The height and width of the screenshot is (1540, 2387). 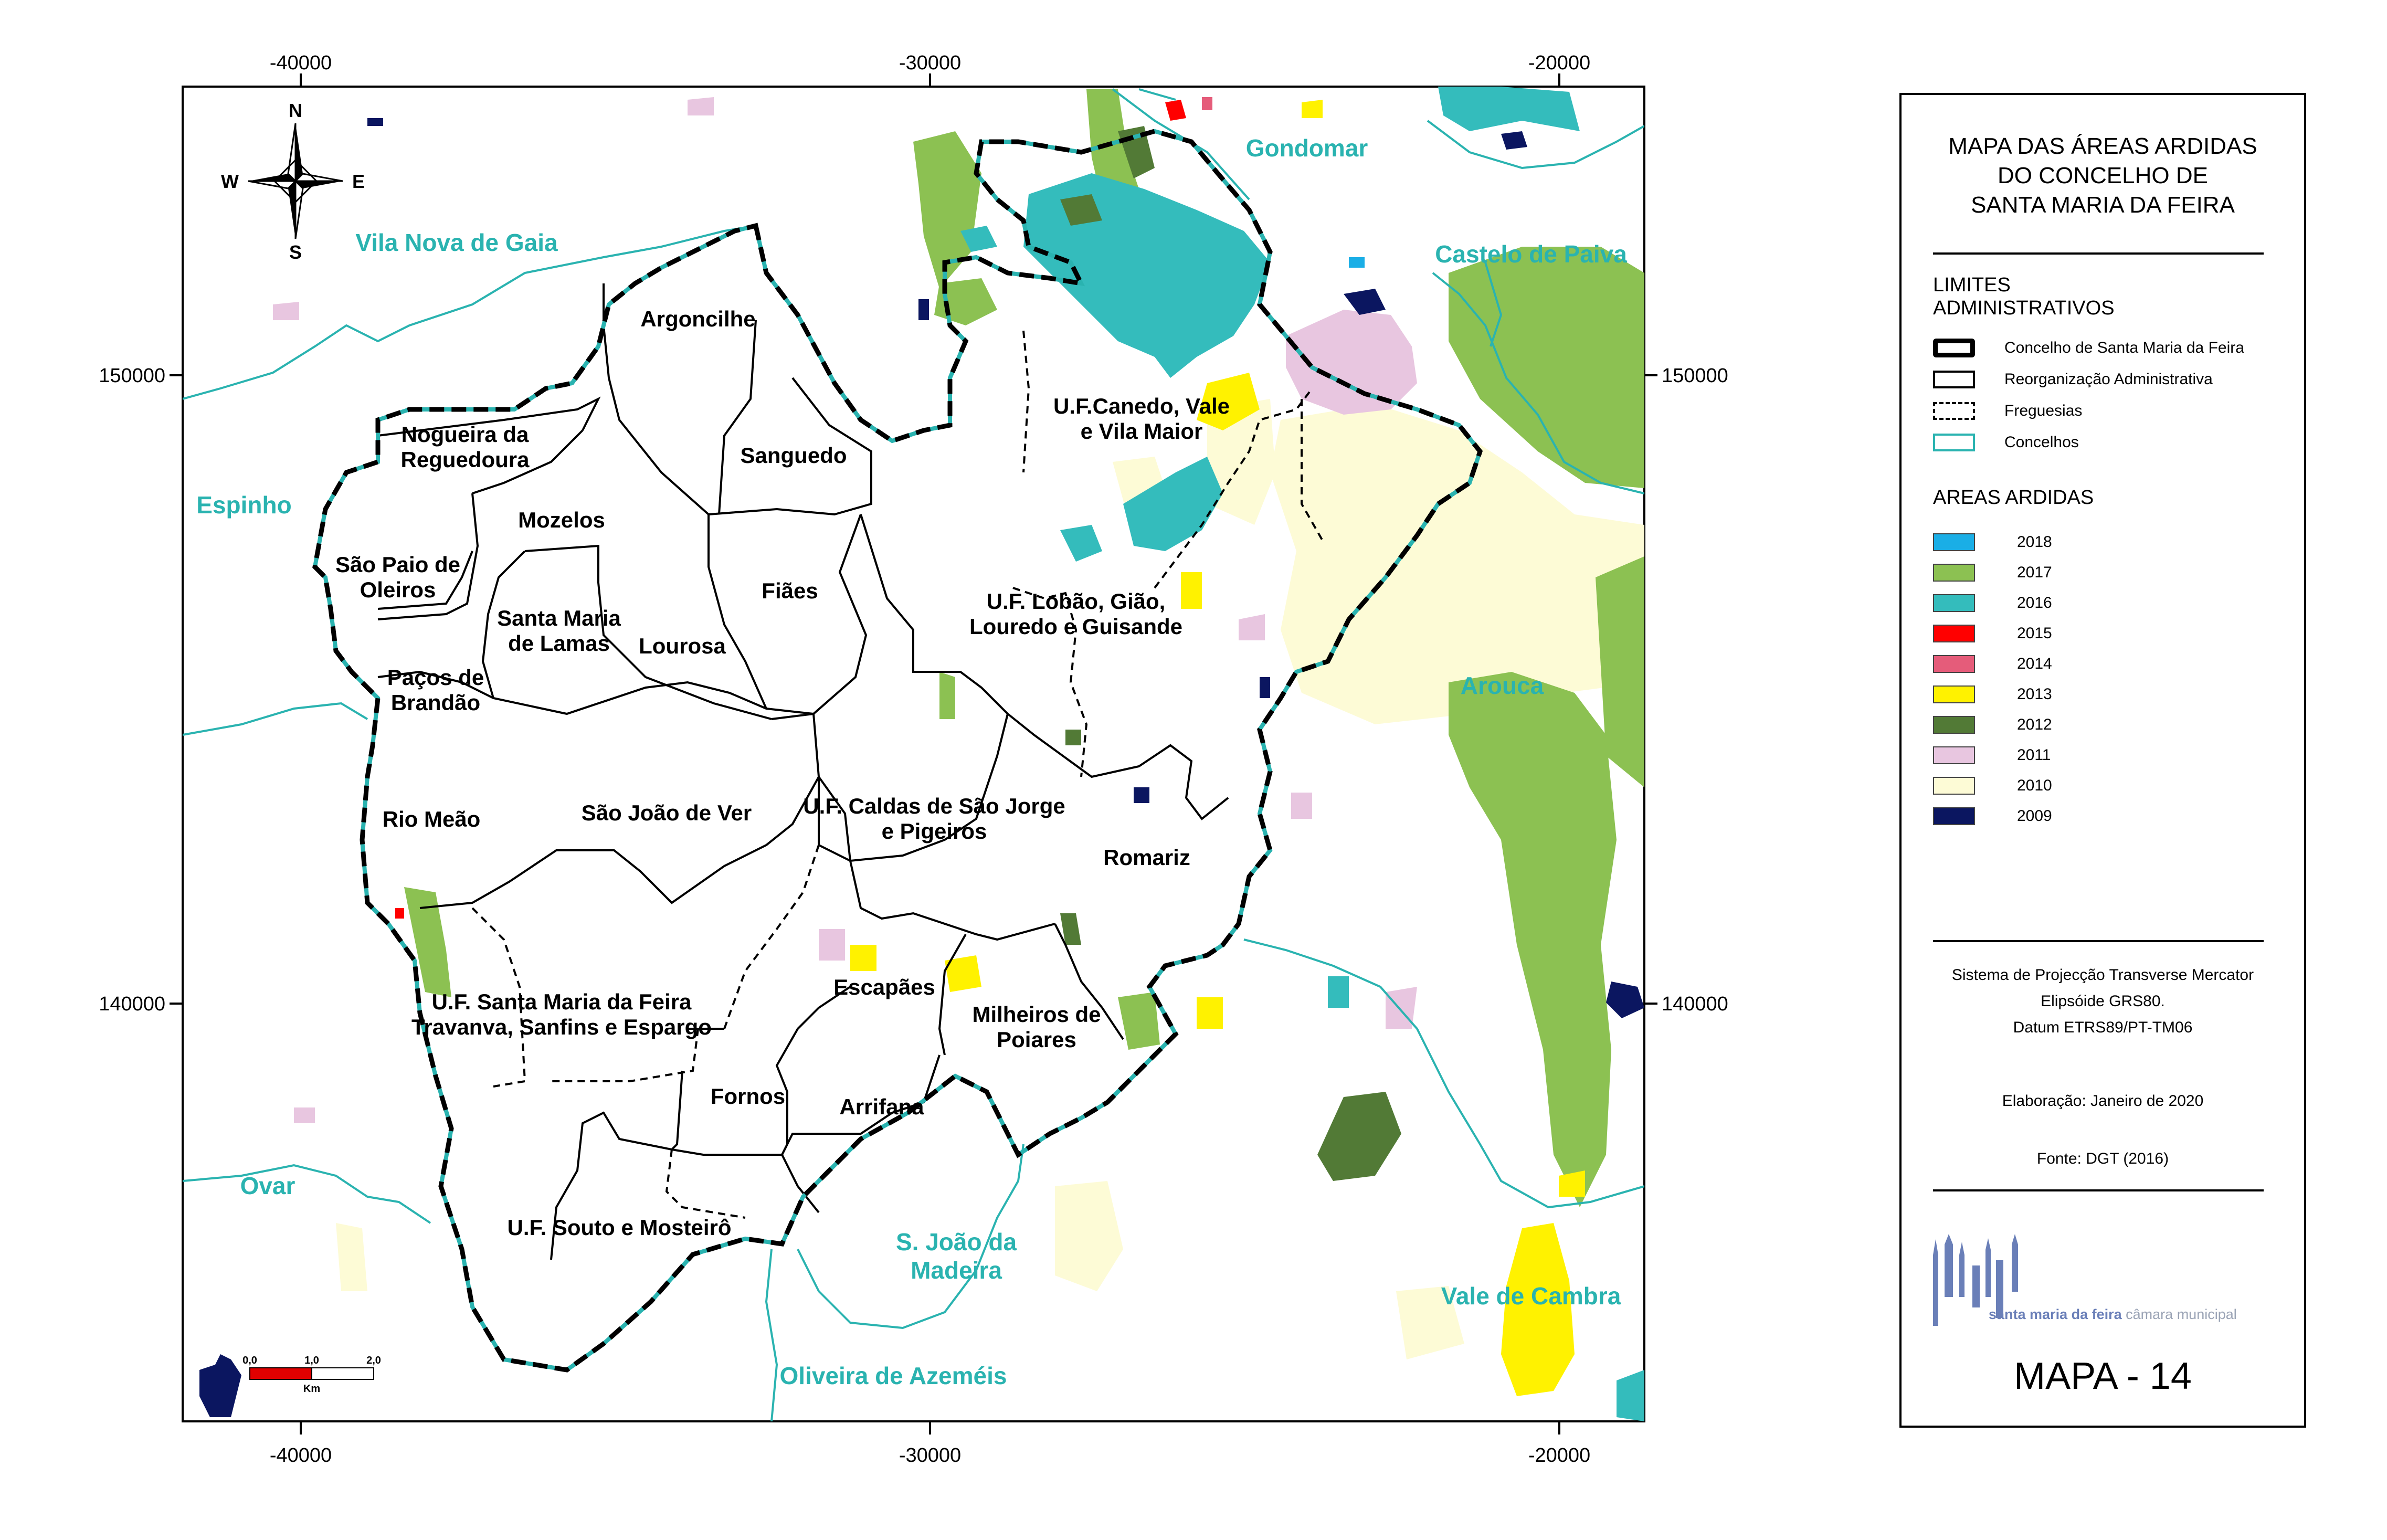 What do you see at coordinates (2035, 785) in the screenshot?
I see `year-label: 2010` at bounding box center [2035, 785].